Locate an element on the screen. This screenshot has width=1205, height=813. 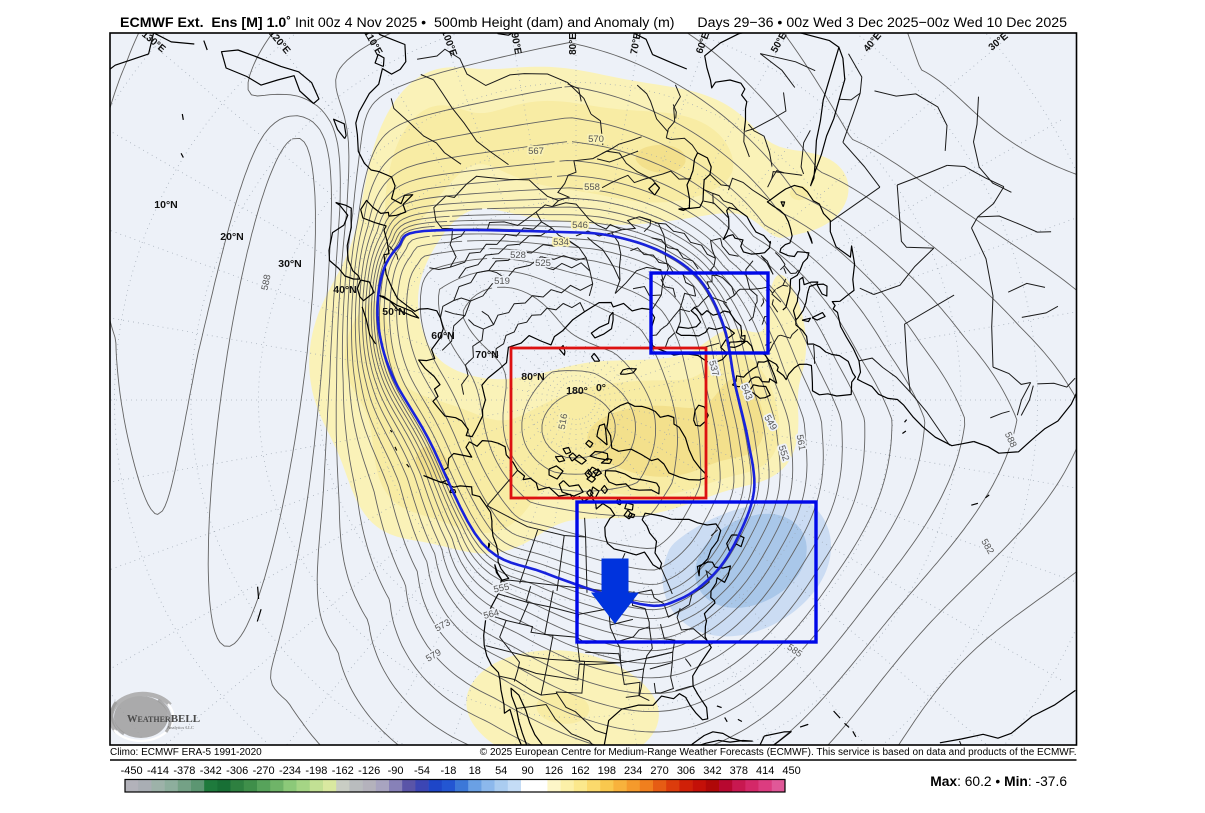
svg-text: Analytics LLC is located at coordinates (180, 727).